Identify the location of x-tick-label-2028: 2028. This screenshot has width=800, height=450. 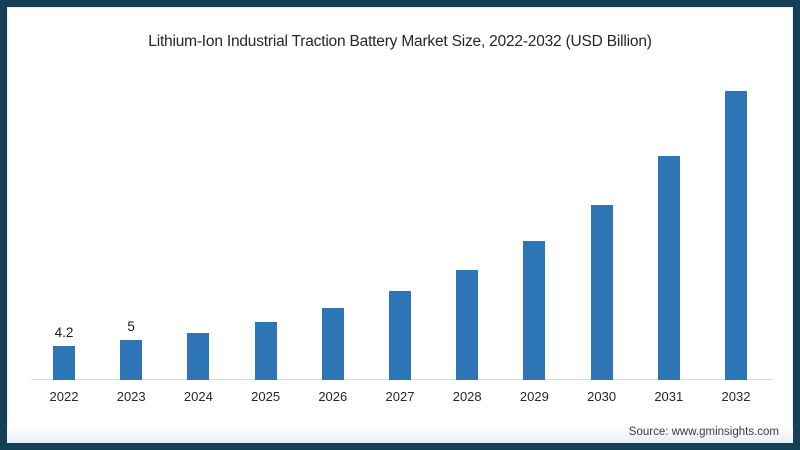
(467, 396).